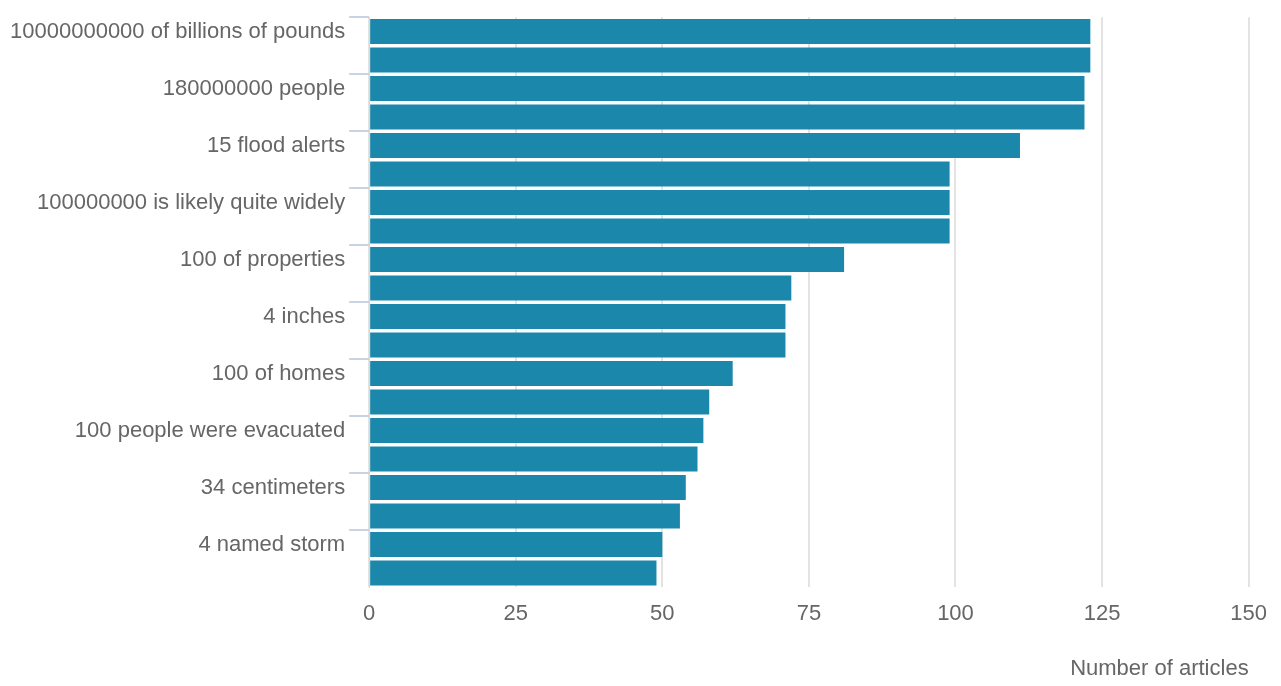  What do you see at coordinates (662, 613) in the screenshot?
I see `x-tick-label: 50` at bounding box center [662, 613].